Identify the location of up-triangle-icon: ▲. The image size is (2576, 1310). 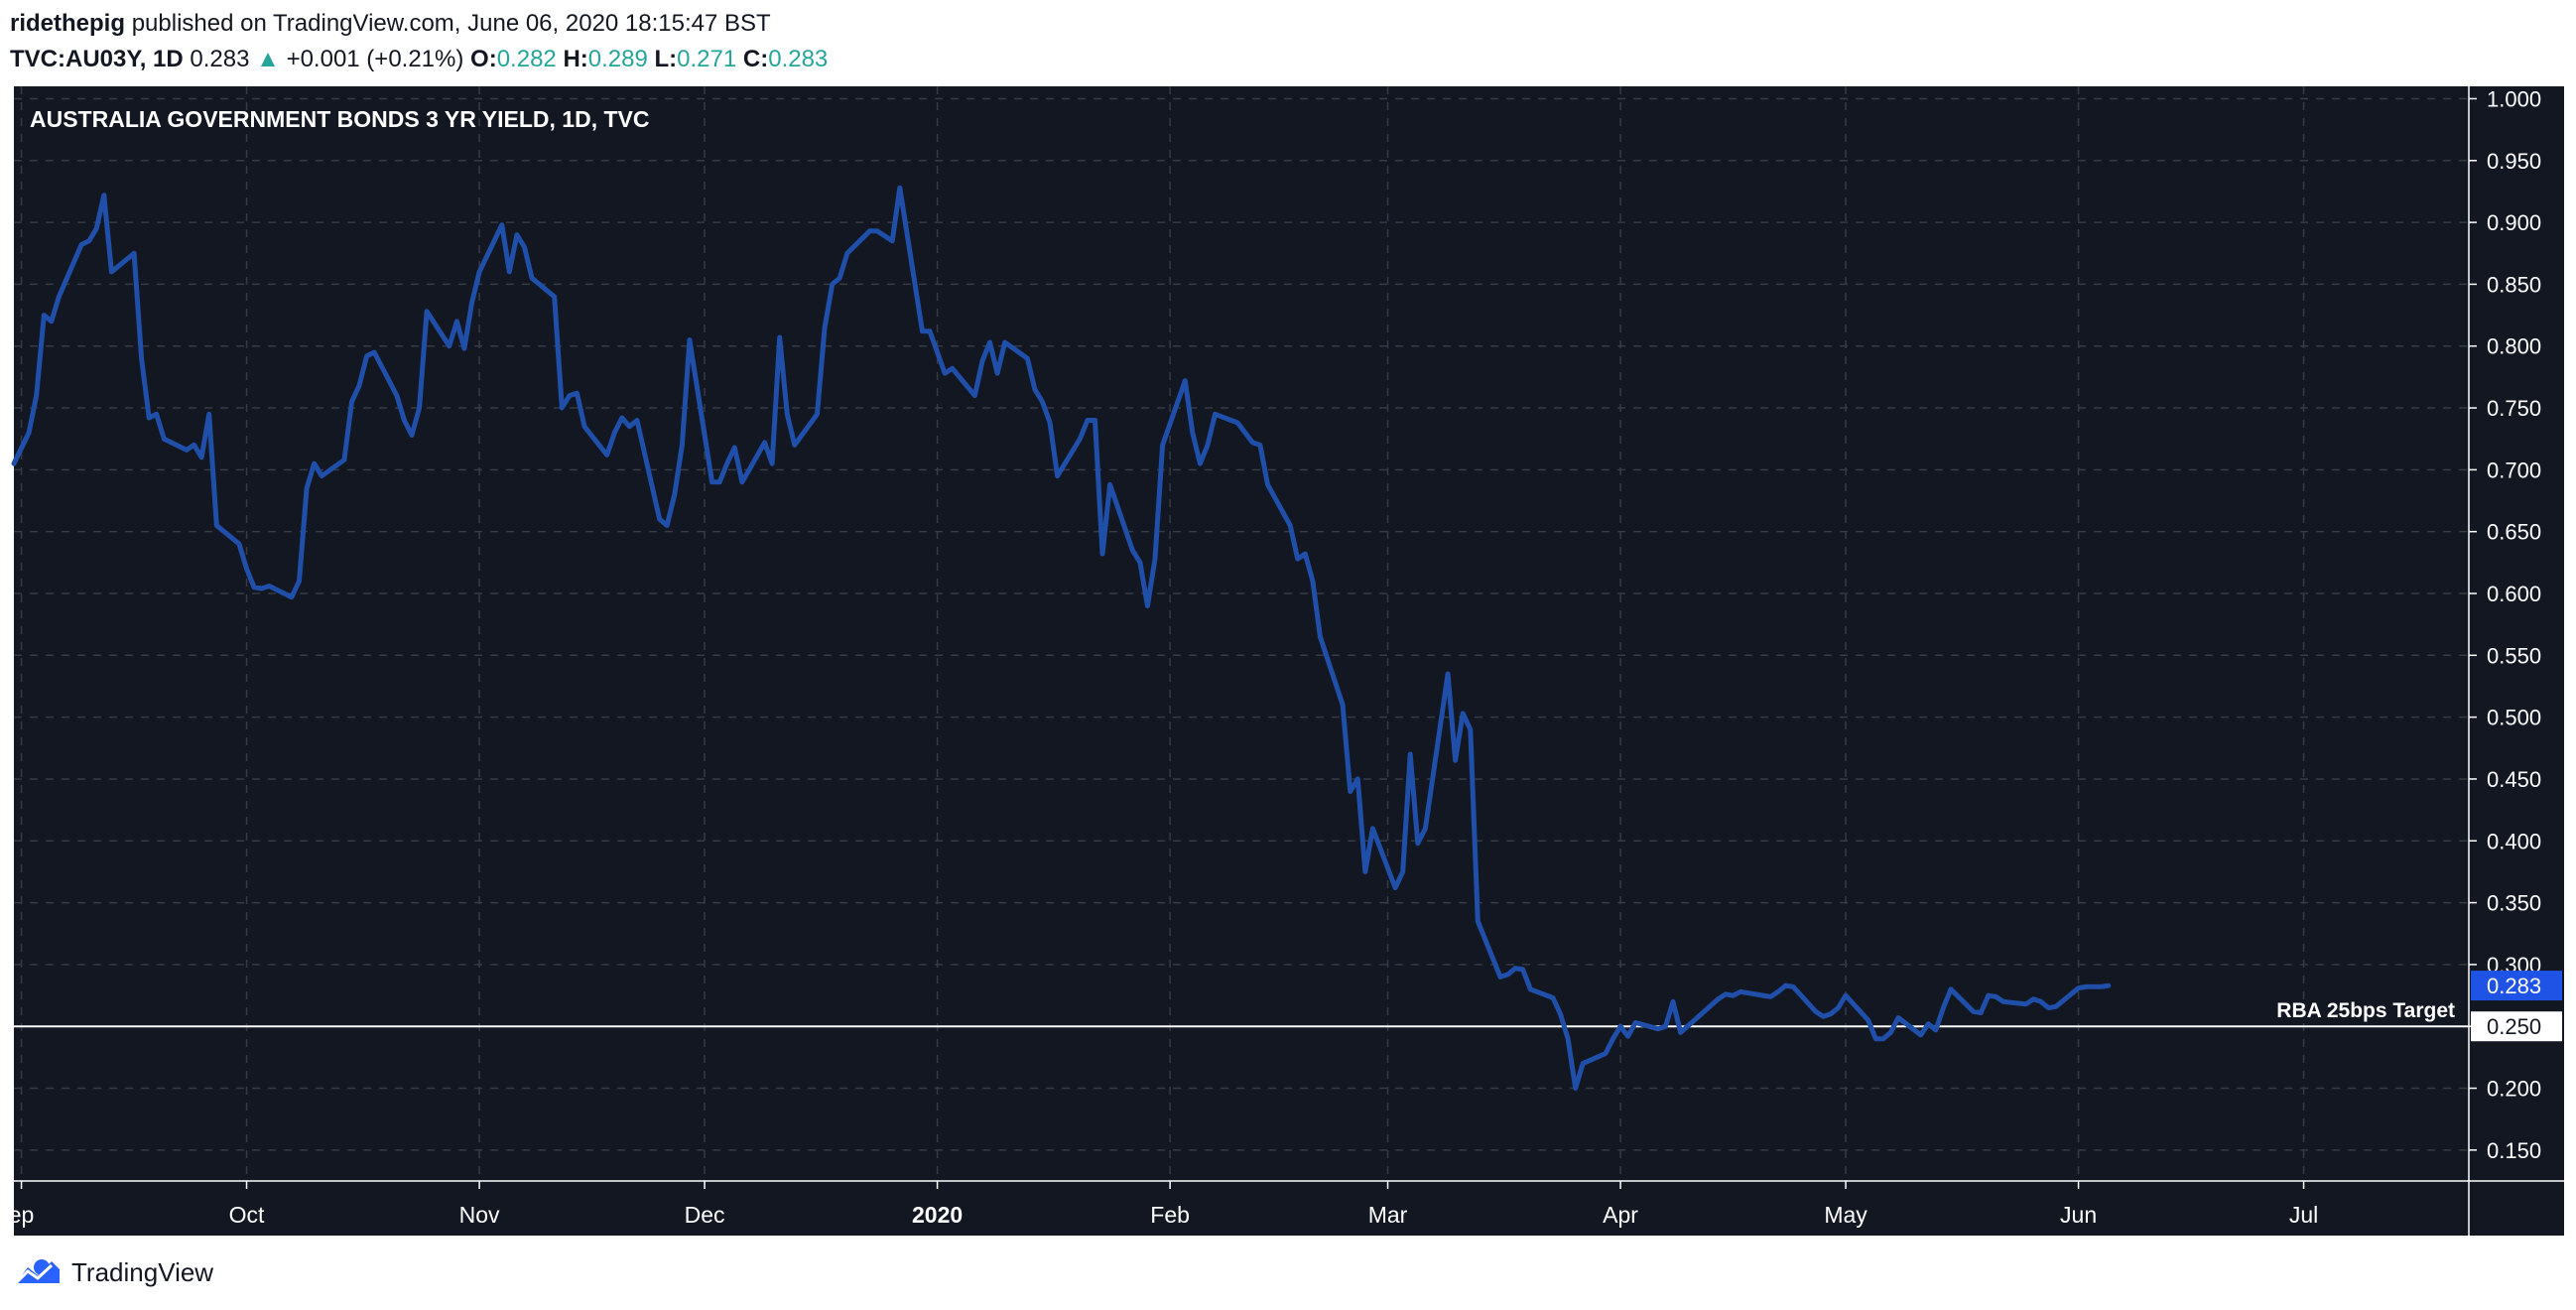
(268, 59).